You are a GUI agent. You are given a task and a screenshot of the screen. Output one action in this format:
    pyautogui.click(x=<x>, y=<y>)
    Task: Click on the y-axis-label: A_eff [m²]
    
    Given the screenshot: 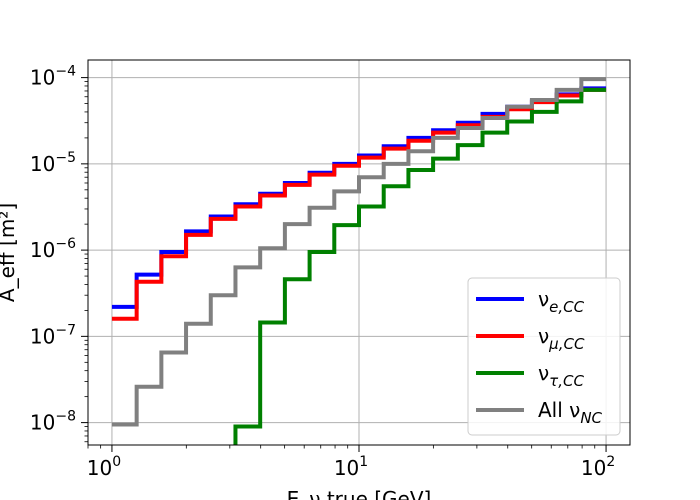 What is the action you would take?
    pyautogui.click(x=9, y=252)
    